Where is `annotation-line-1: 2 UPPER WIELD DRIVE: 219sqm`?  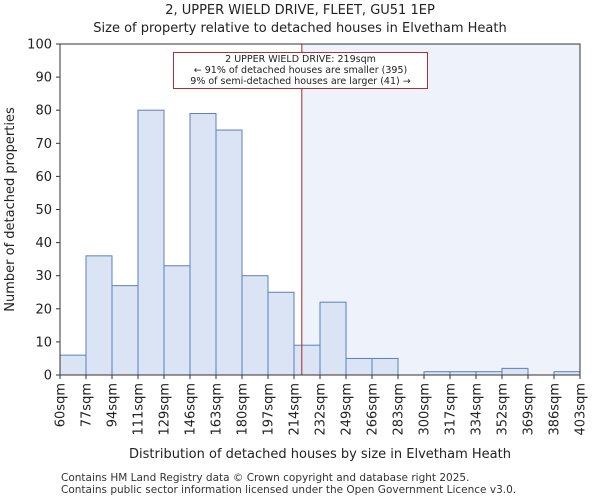 annotation-line-1: 2 UPPER WIELD DRIVE: 219sqm is located at coordinates (300, 59).